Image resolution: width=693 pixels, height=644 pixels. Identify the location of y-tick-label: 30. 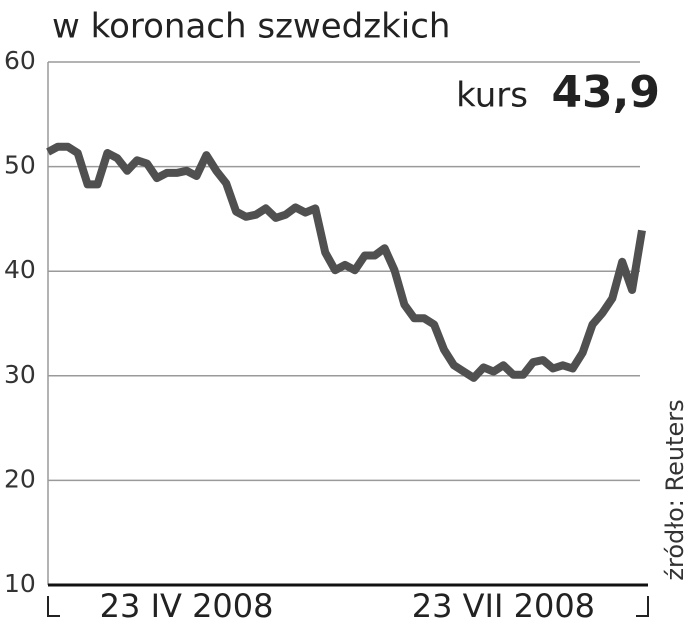
(20, 374).